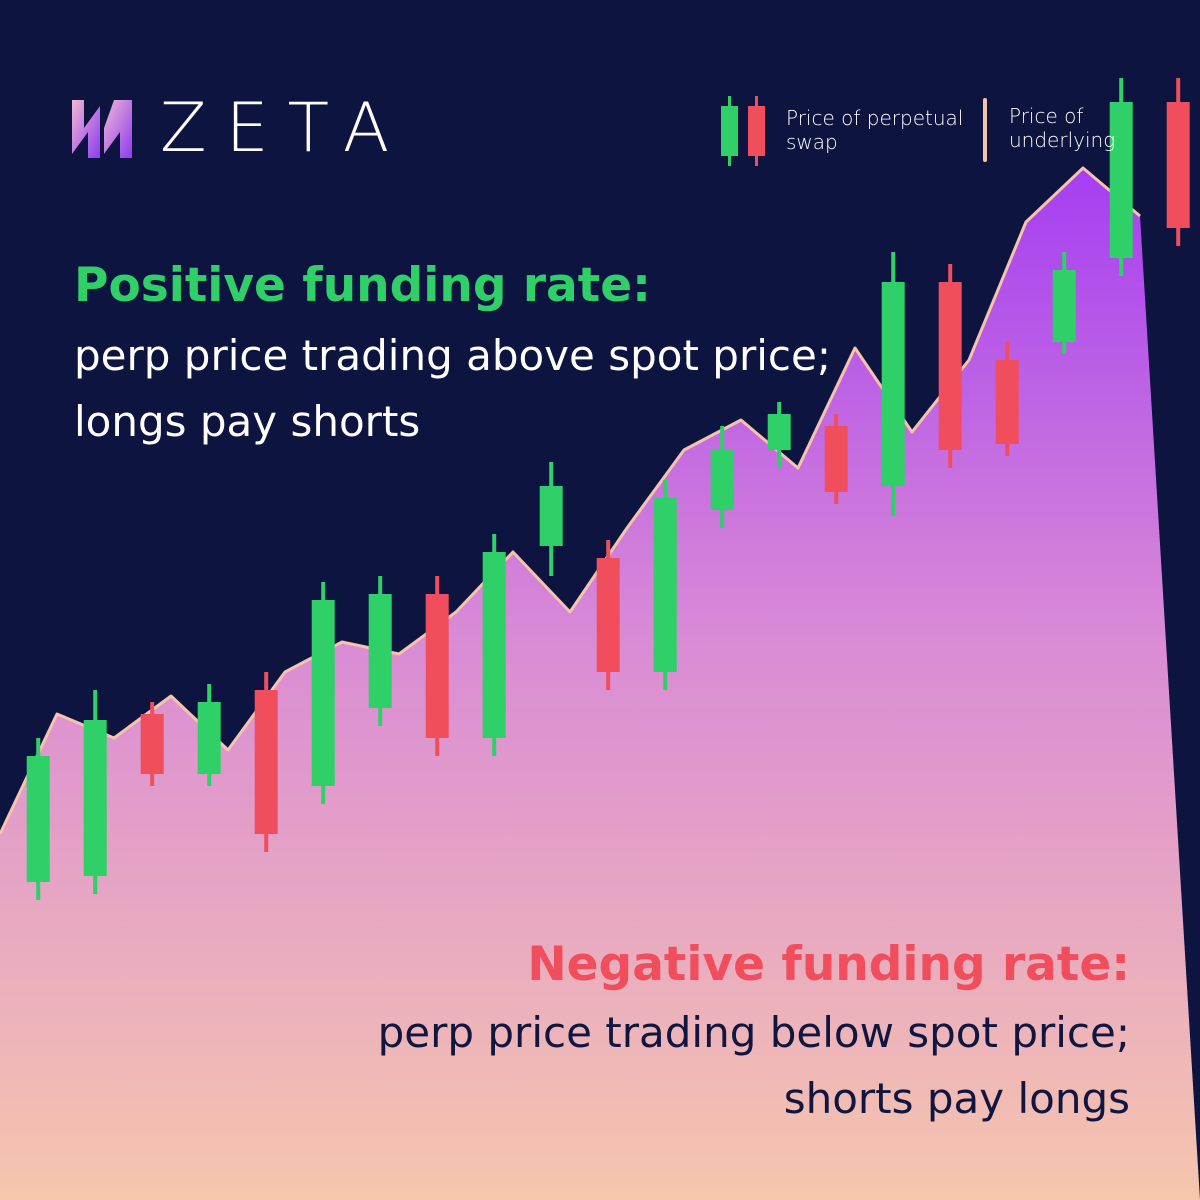  I want to click on brand-name: ZETA, so click(284, 128).